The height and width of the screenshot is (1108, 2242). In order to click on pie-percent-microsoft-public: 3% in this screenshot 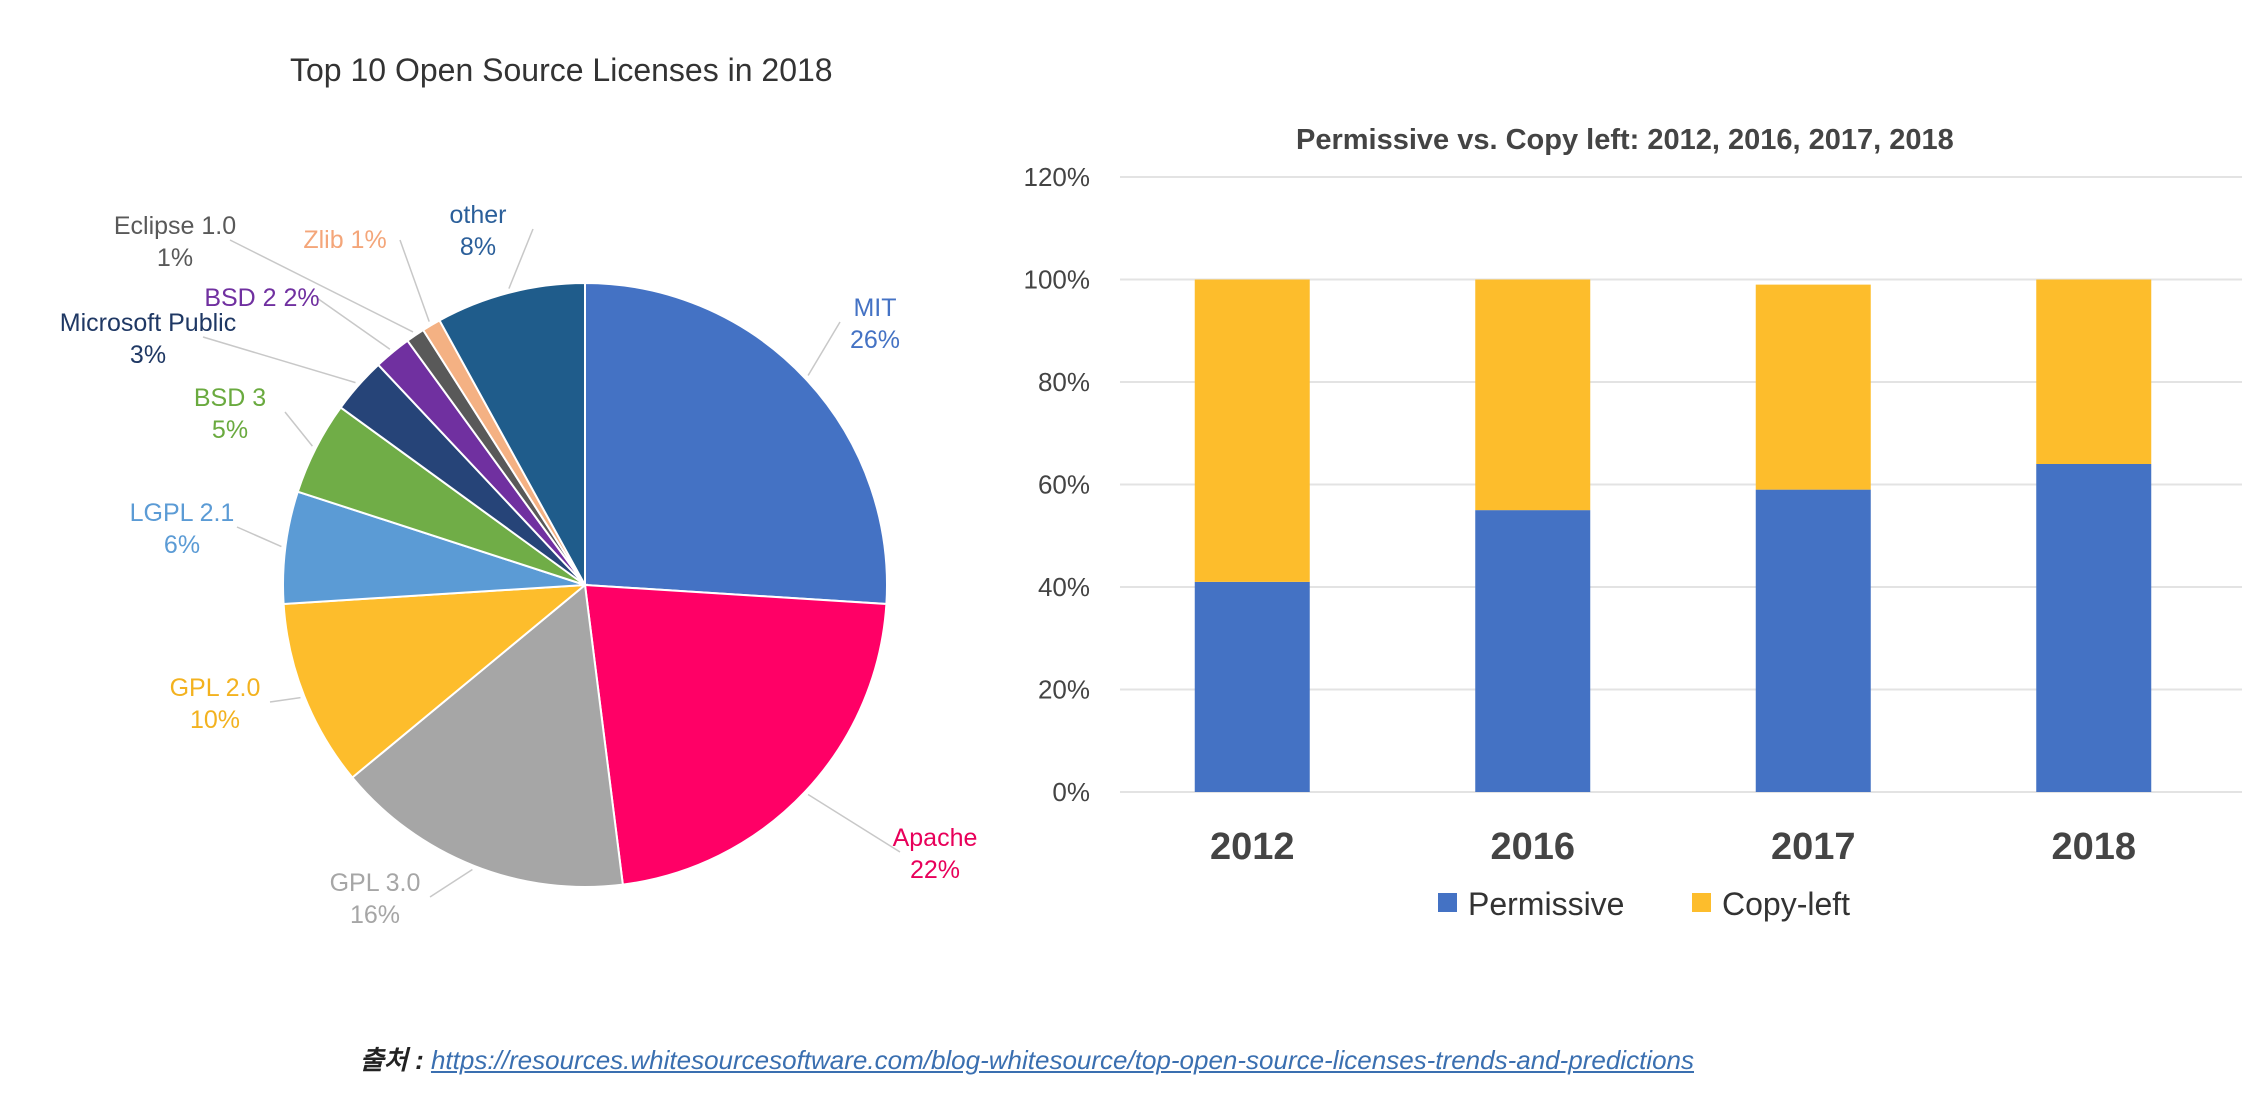, I will do `click(148, 355)`.